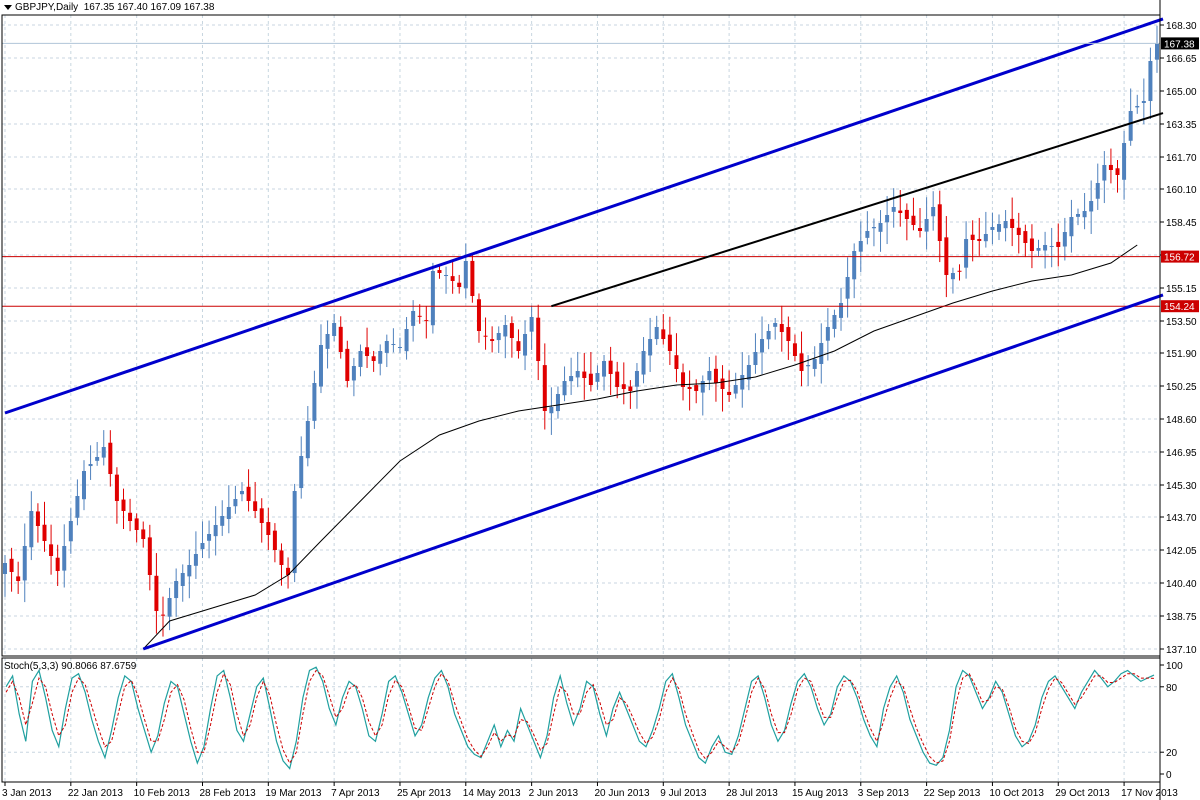 Image resolution: width=1200 pixels, height=800 pixels. What do you see at coordinates (1181, 518) in the screenshot?
I see `y-tick-label: 143.70` at bounding box center [1181, 518].